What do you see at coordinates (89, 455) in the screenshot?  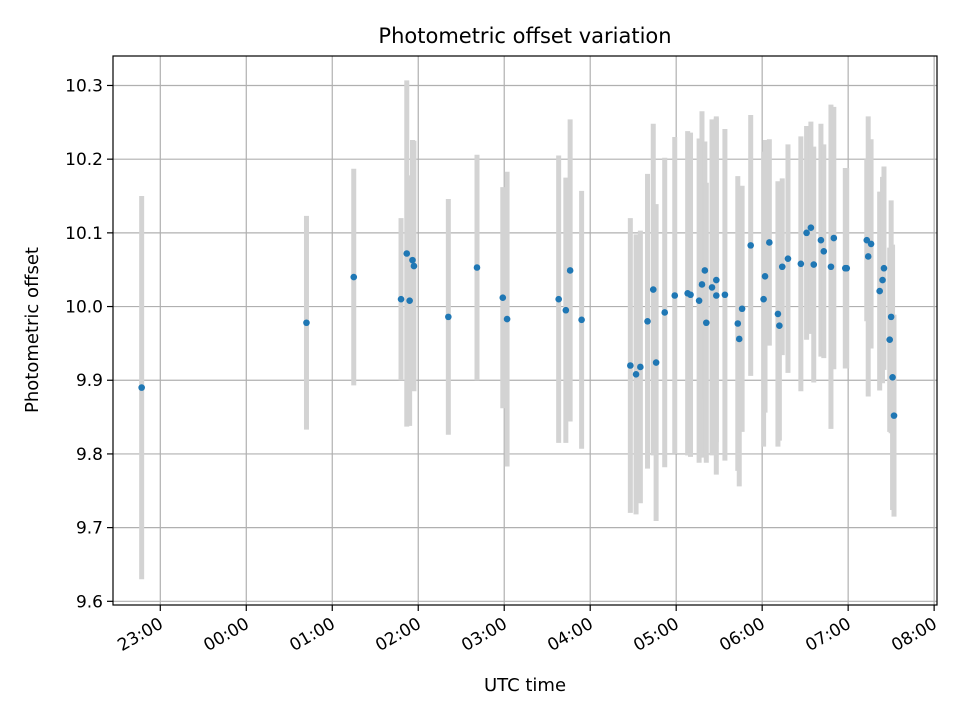 I see `y-tick-label: 9.8` at bounding box center [89, 455].